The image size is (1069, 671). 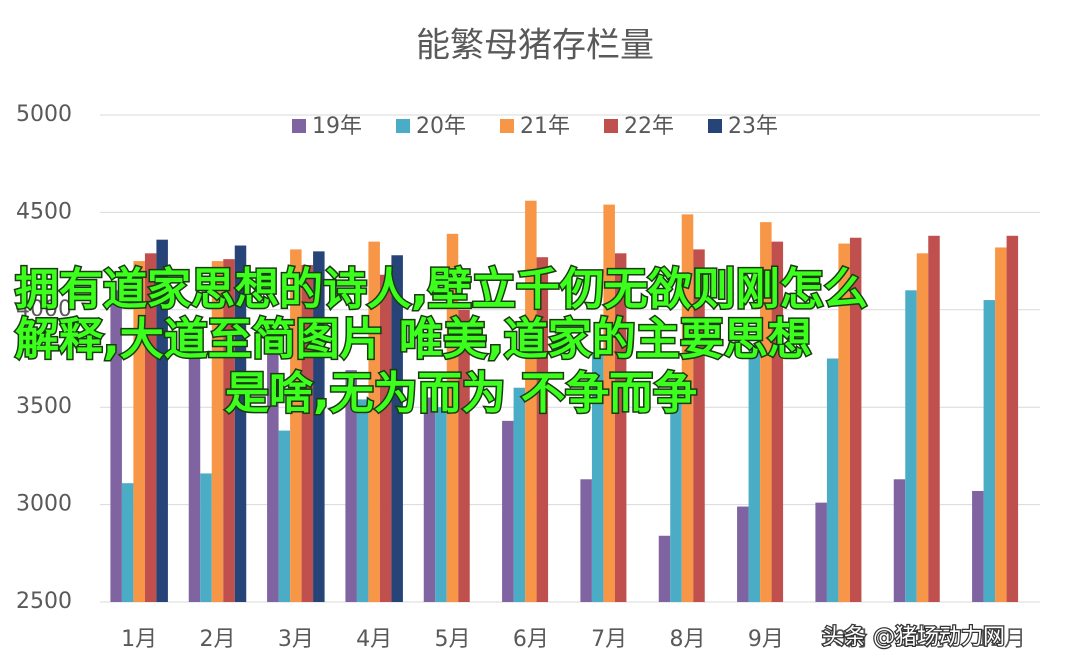 I want to click on x-tick-label: 1月, so click(x=139, y=639).